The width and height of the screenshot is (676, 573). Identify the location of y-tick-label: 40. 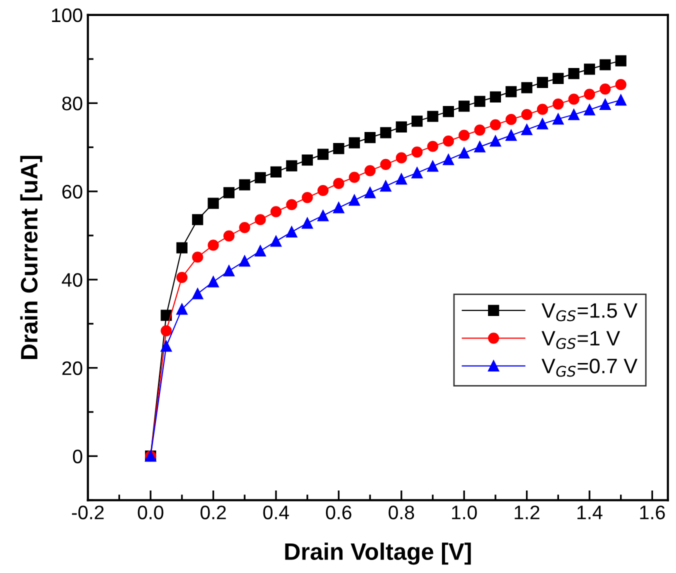
(72, 280).